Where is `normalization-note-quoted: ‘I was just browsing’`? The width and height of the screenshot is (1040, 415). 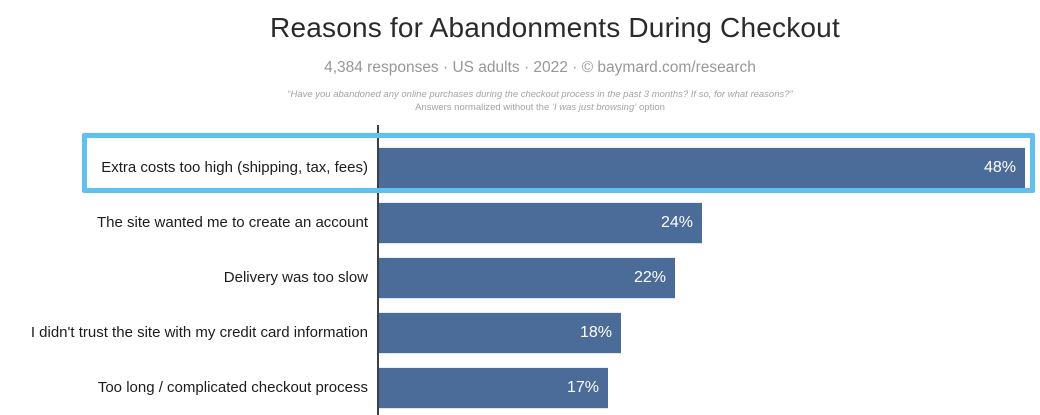
normalization-note-quoted: ‘I was just browsing’ is located at coordinates (594, 107).